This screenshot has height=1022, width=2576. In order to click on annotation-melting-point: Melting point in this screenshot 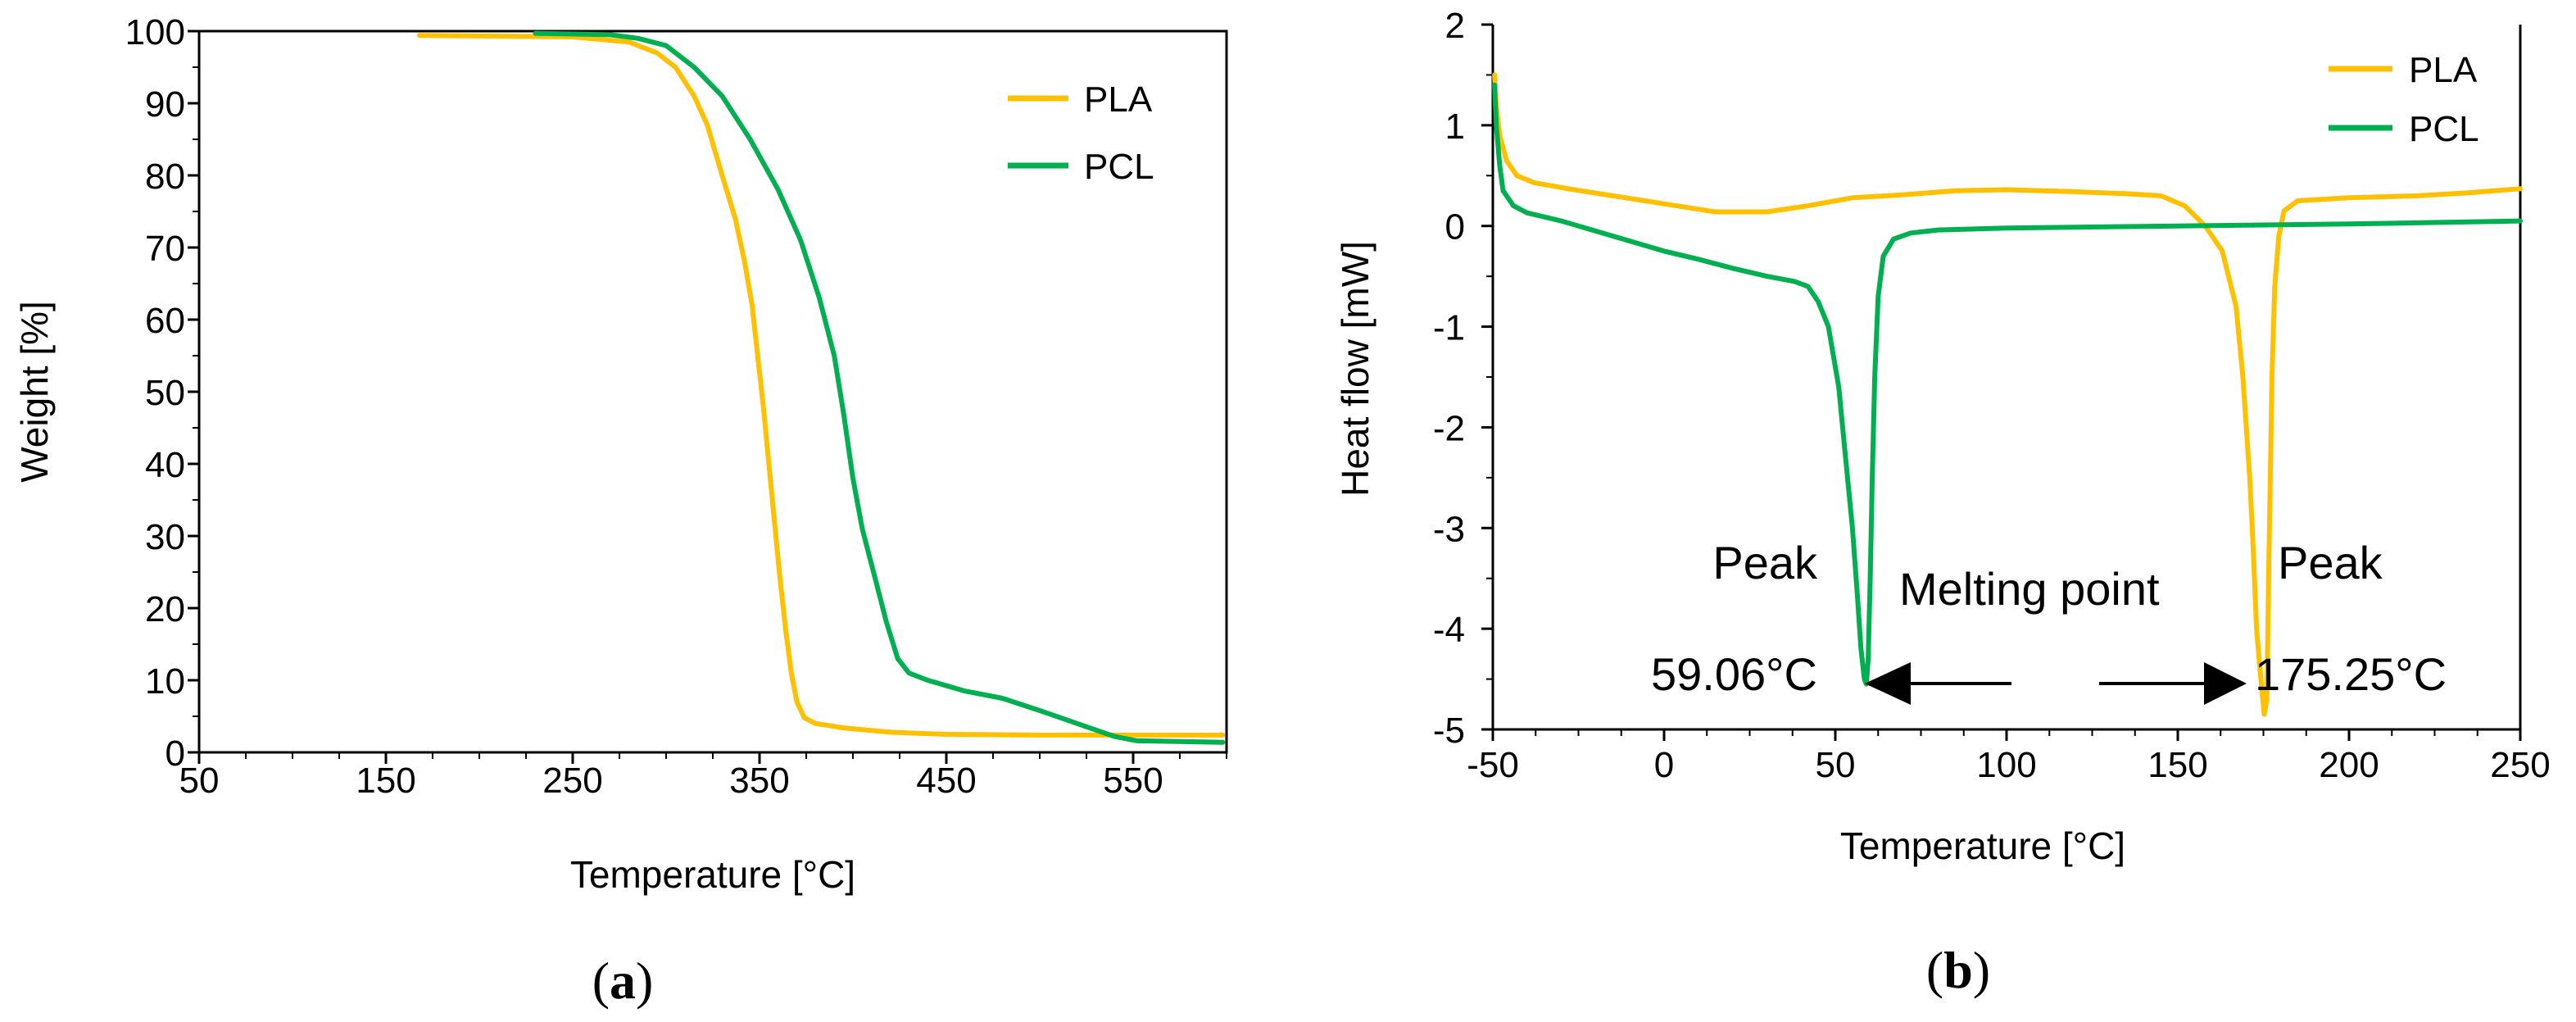, I will do `click(2030, 589)`.